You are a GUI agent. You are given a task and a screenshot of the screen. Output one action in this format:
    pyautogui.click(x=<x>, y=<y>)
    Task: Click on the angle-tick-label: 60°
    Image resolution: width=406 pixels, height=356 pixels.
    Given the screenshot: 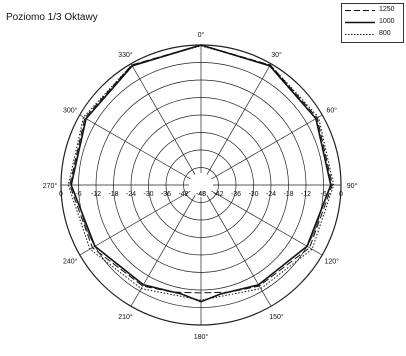 What is the action you would take?
    pyautogui.click(x=331, y=111)
    